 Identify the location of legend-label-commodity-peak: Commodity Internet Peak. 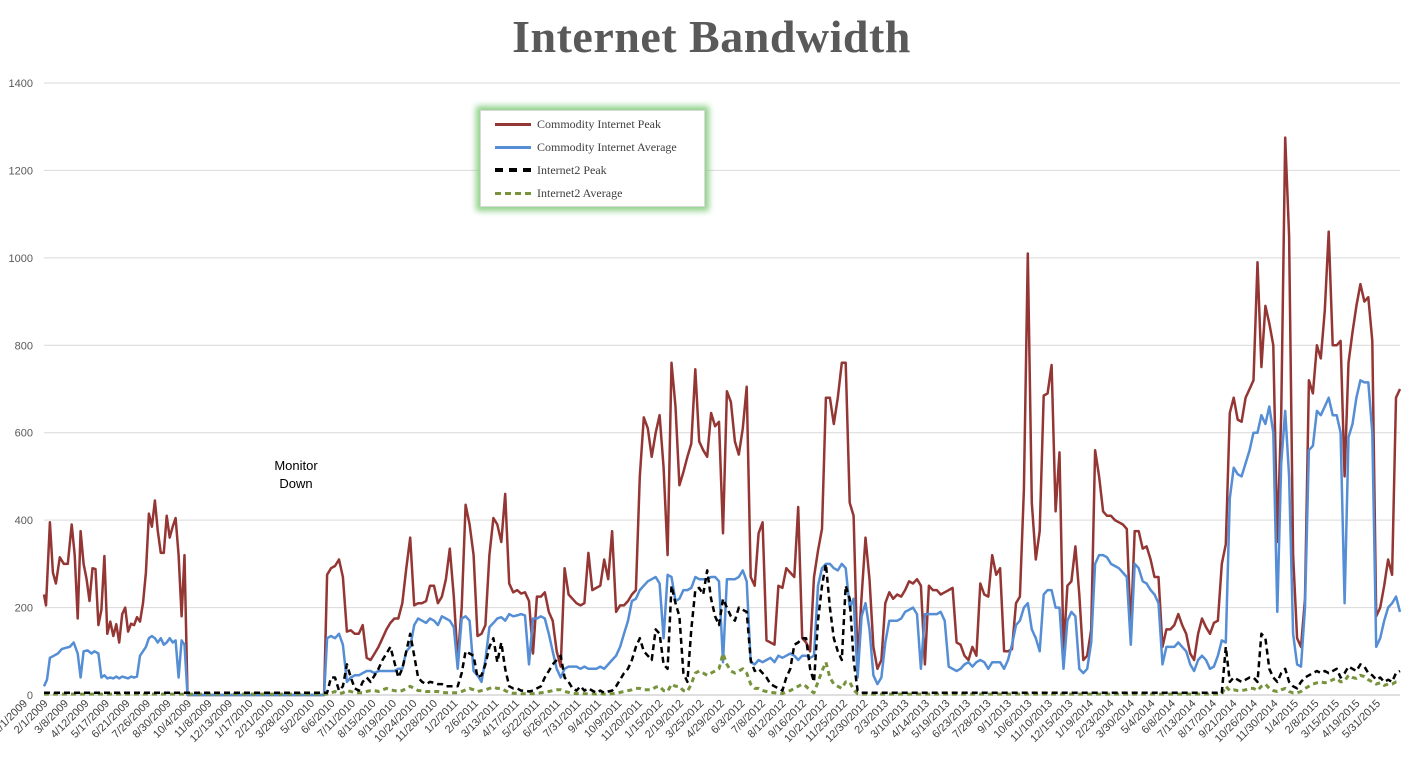
(599, 123).